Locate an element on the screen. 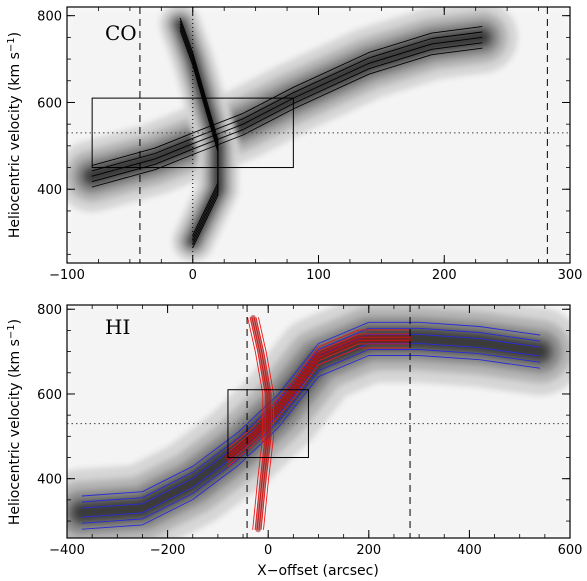 The height and width of the screenshot is (581, 587). co-y-axis-title-close: ) is located at coordinates (15, 34).